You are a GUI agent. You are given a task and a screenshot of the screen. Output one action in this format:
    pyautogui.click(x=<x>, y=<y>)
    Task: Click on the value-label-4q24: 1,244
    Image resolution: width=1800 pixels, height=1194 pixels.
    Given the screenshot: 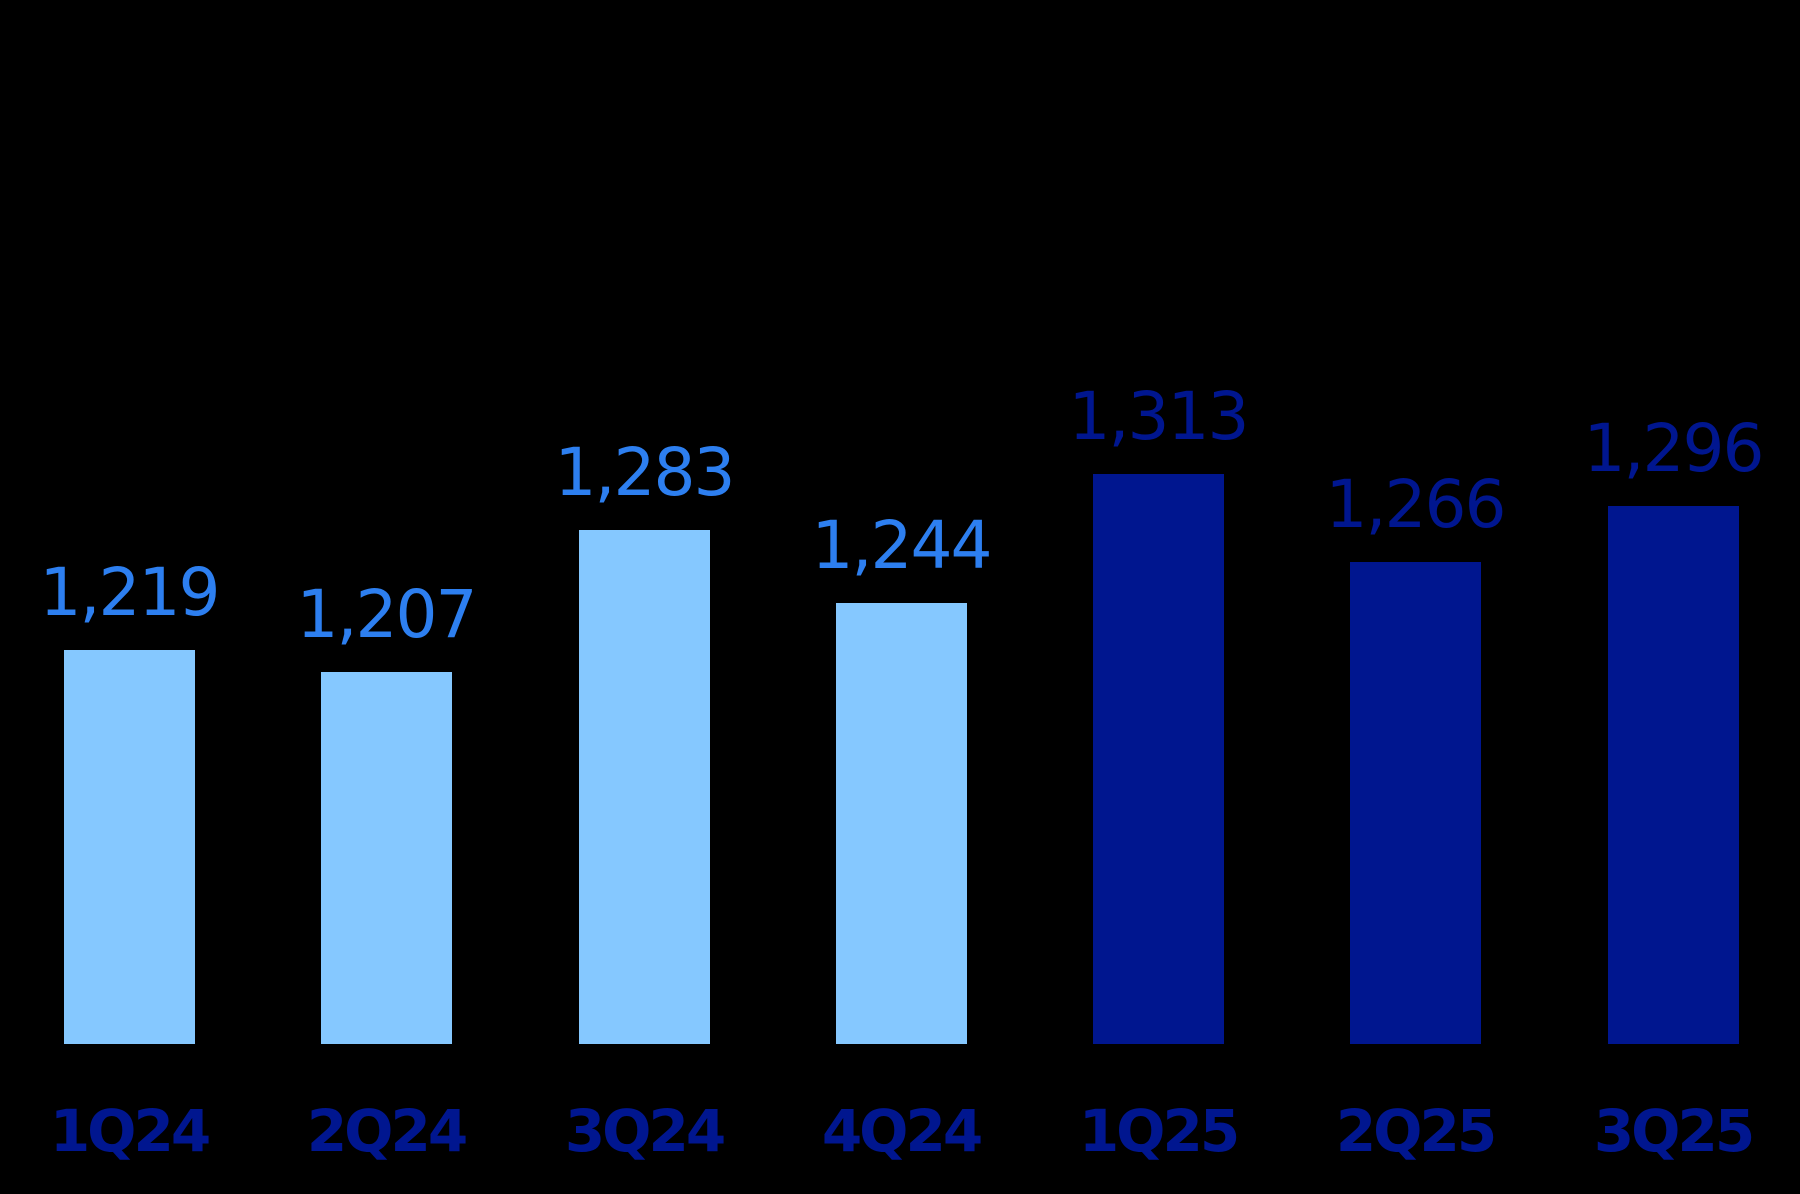 What is the action you would take?
    pyautogui.click(x=902, y=545)
    